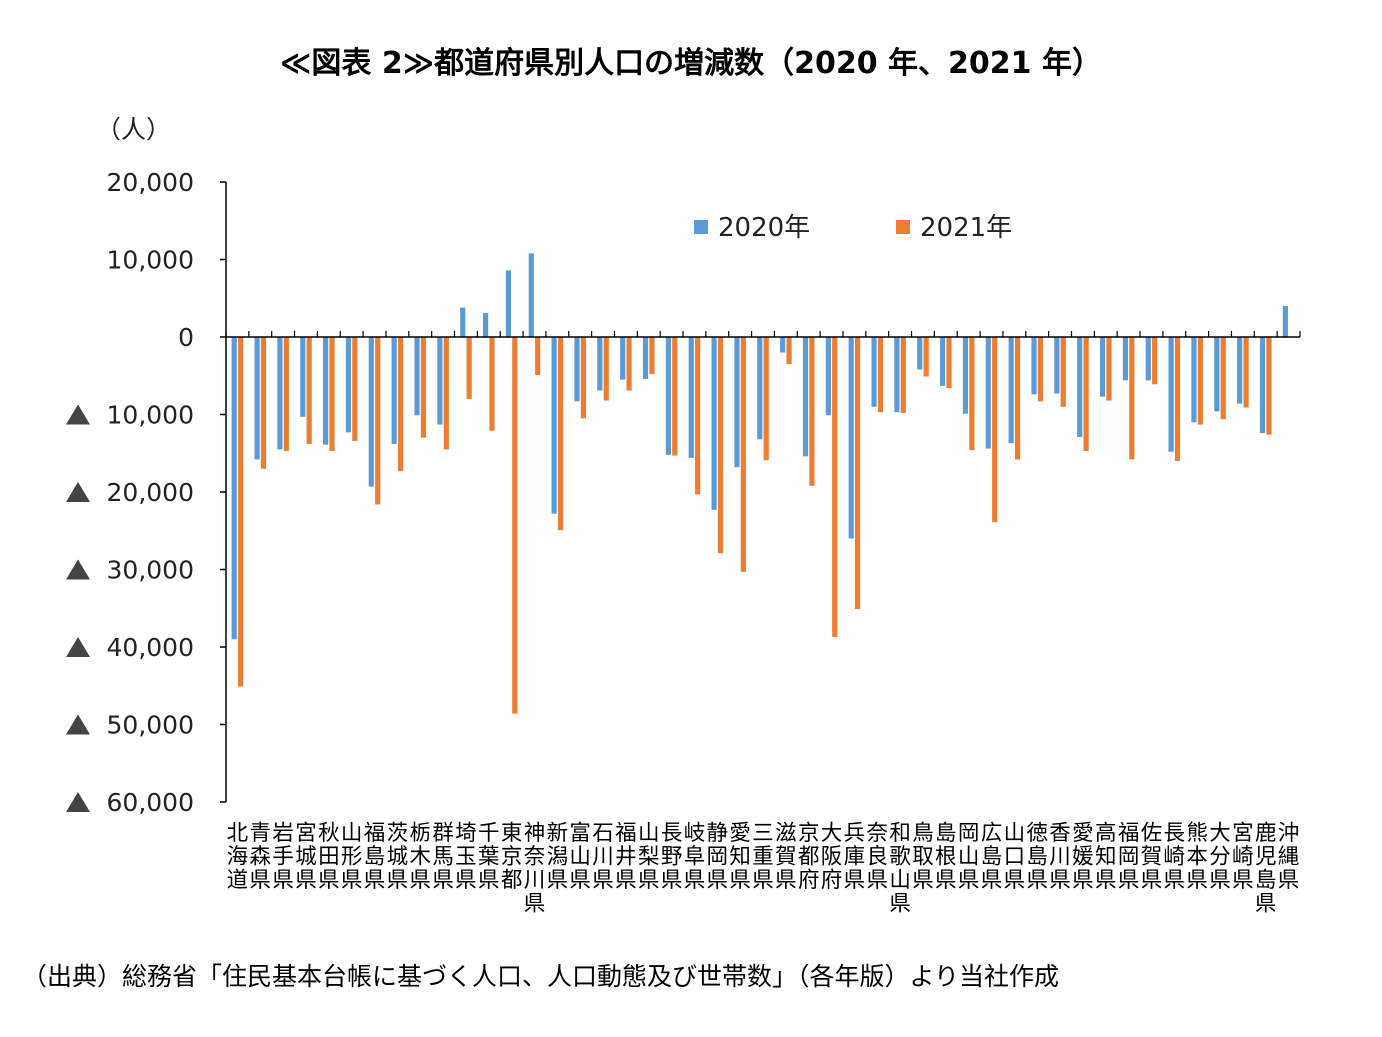  What do you see at coordinates (946, 857) in the screenshot?
I see `x-tick-label: 島根県` at bounding box center [946, 857].